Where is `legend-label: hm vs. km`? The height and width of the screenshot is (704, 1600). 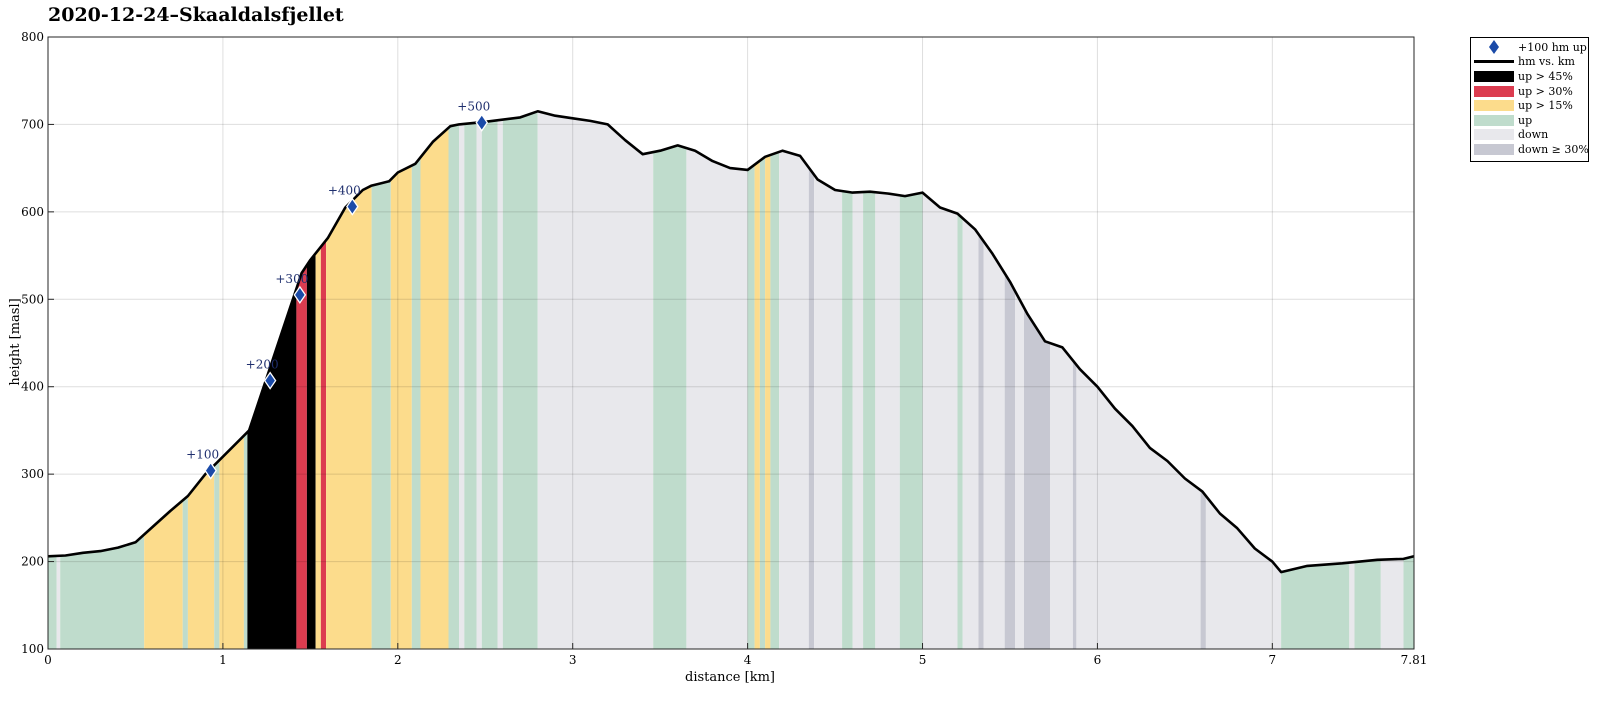 legend-label: hm vs. km is located at coordinates (1546, 62).